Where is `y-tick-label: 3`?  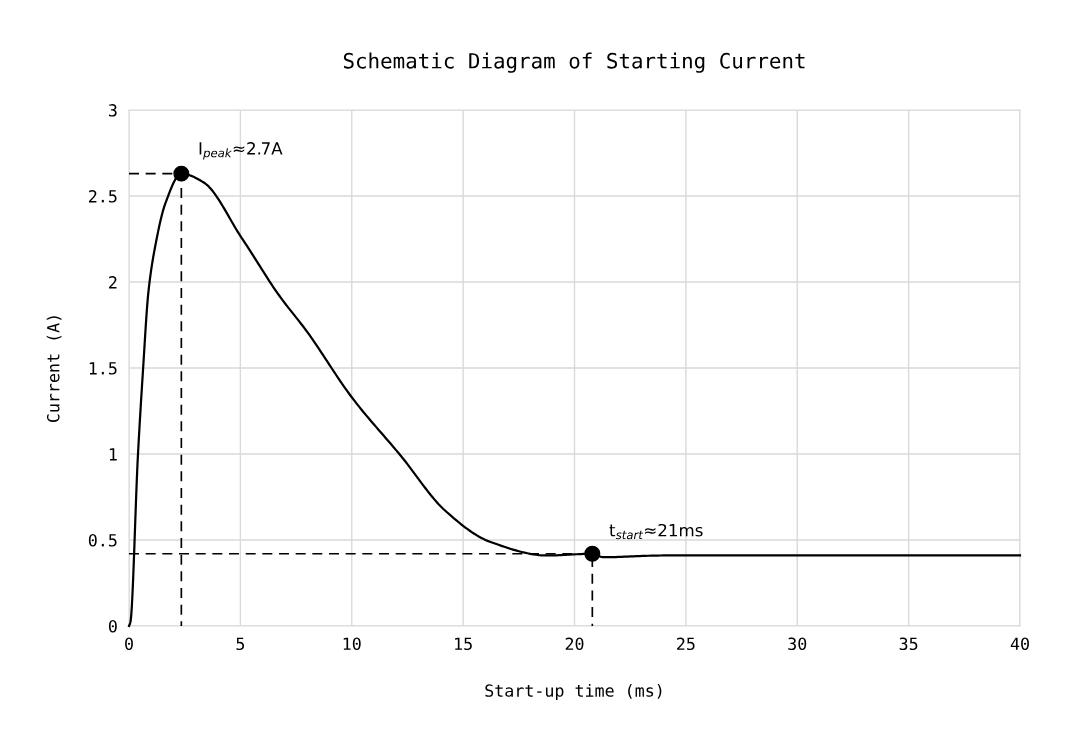 y-tick-label: 3 is located at coordinates (112, 110).